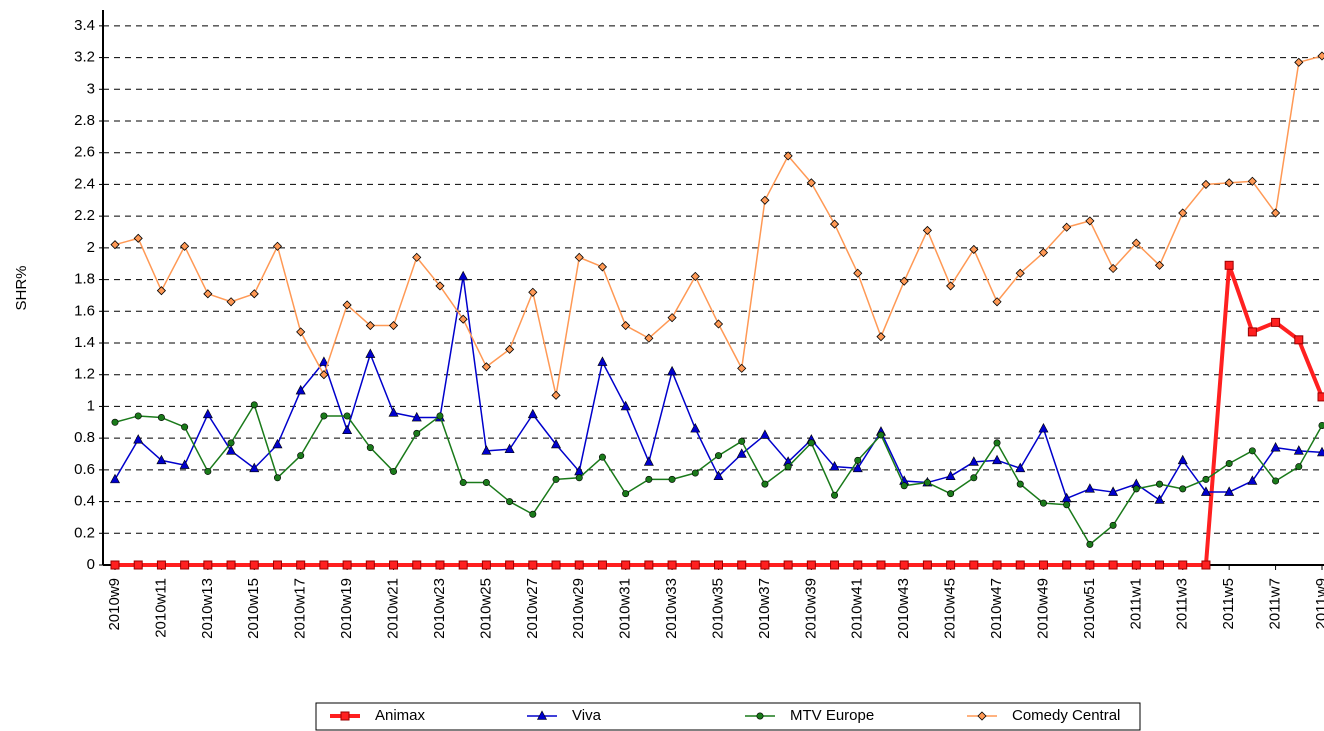  Describe the element at coordinates (832, 715) in the screenshot. I see `legend-label: MTV Europe` at that location.